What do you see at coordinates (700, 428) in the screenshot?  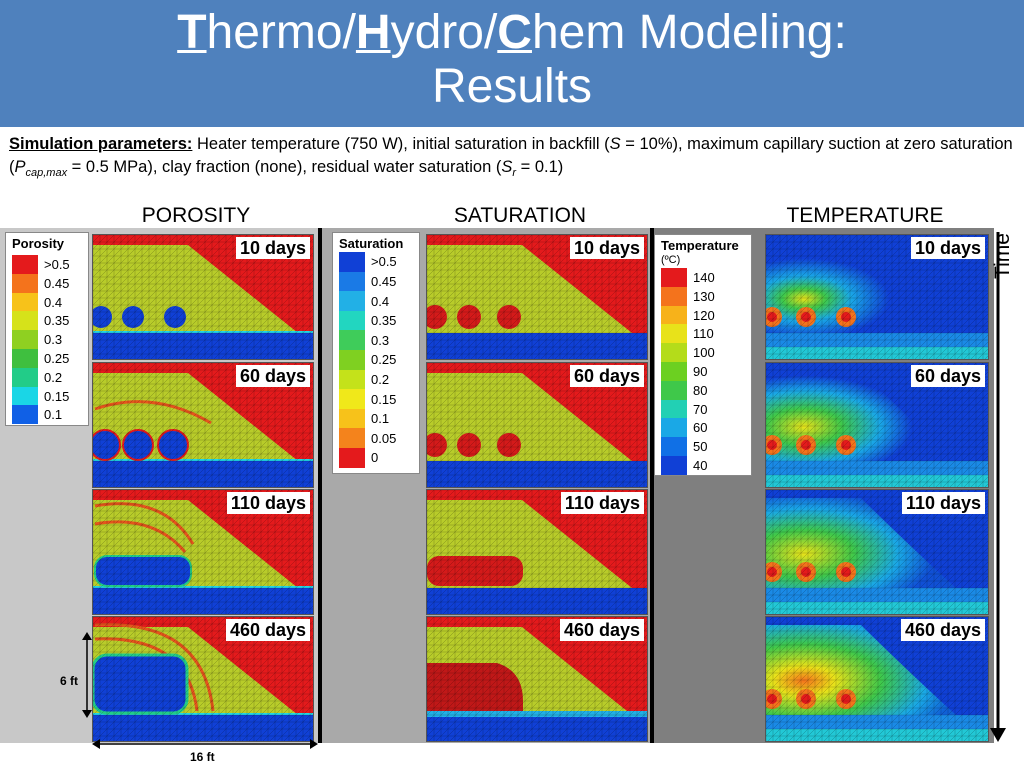 I see `temperature-legend-tick: 60` at bounding box center [700, 428].